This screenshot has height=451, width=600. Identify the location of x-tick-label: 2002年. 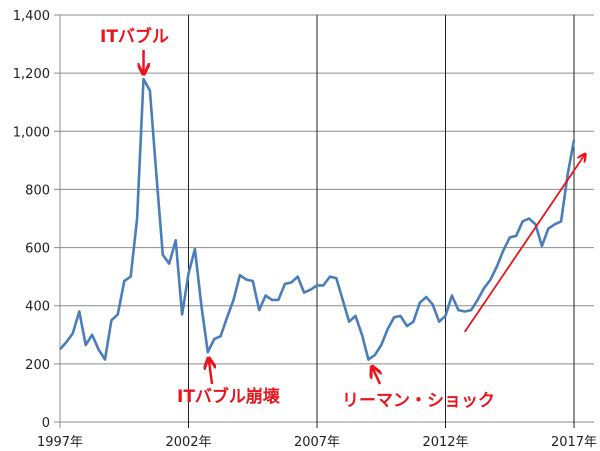
(188, 442).